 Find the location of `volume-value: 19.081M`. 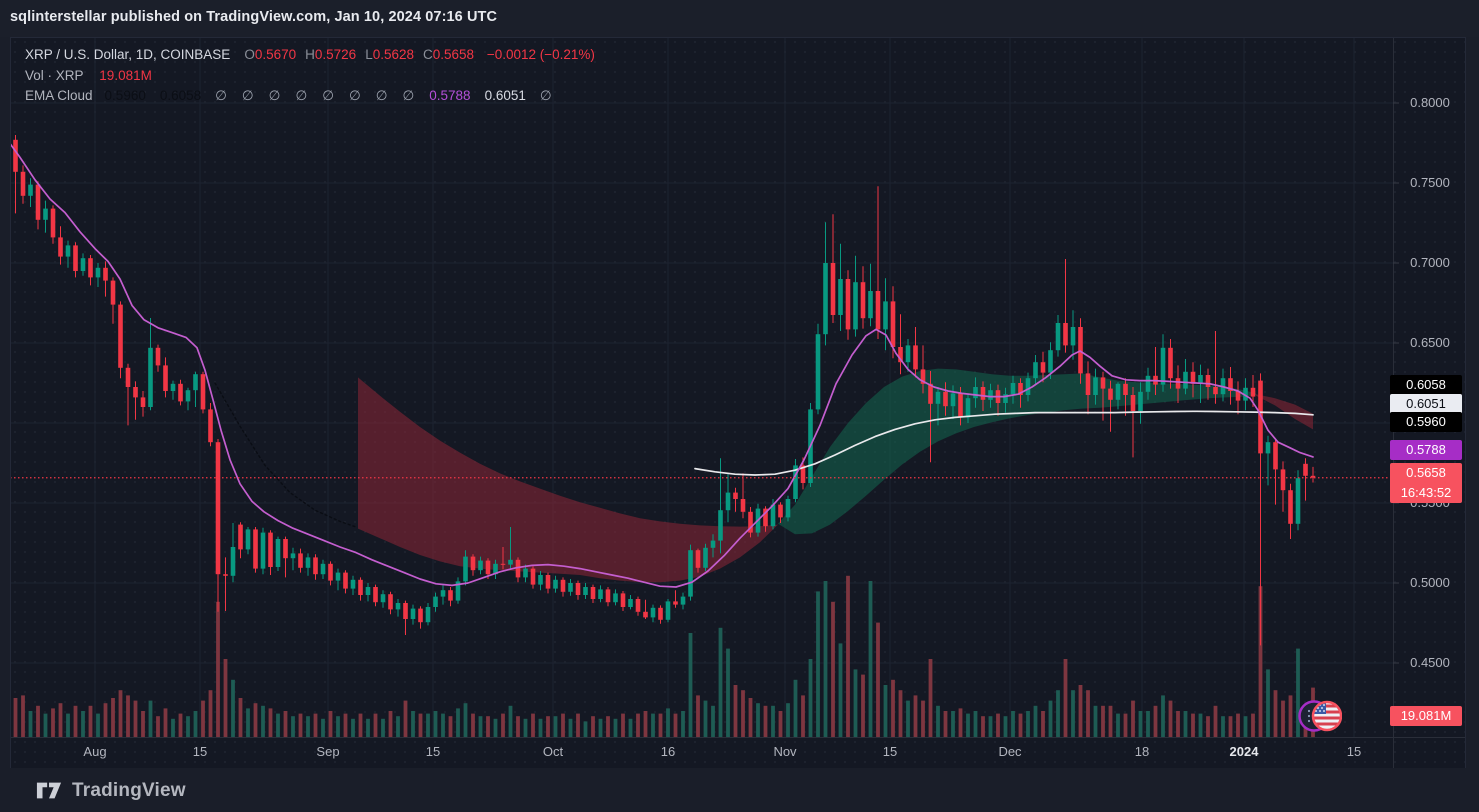

volume-value: 19.081M is located at coordinates (125, 75).